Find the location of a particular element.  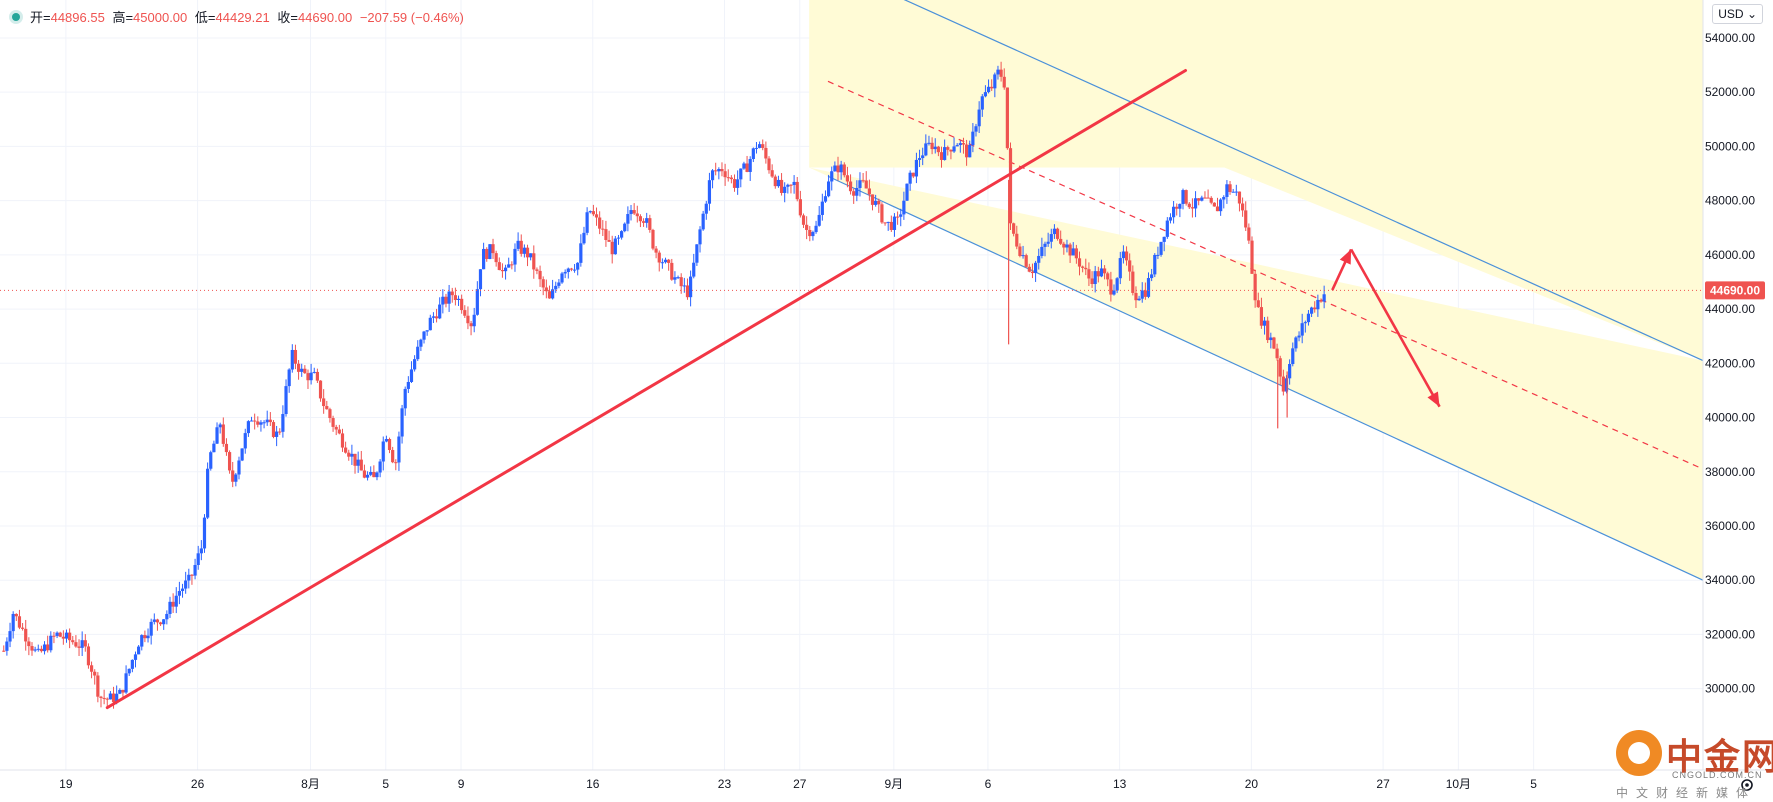

open-value: 44896.55 is located at coordinates (77, 17).